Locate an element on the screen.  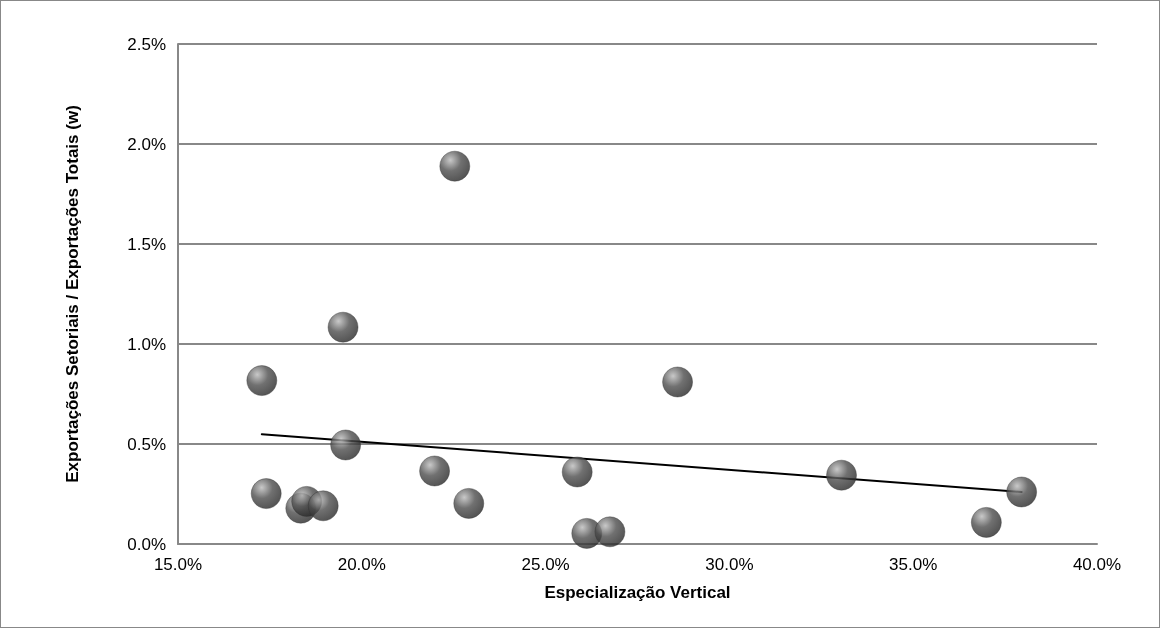
x-tick-label: 40.0% is located at coordinates (1097, 564).